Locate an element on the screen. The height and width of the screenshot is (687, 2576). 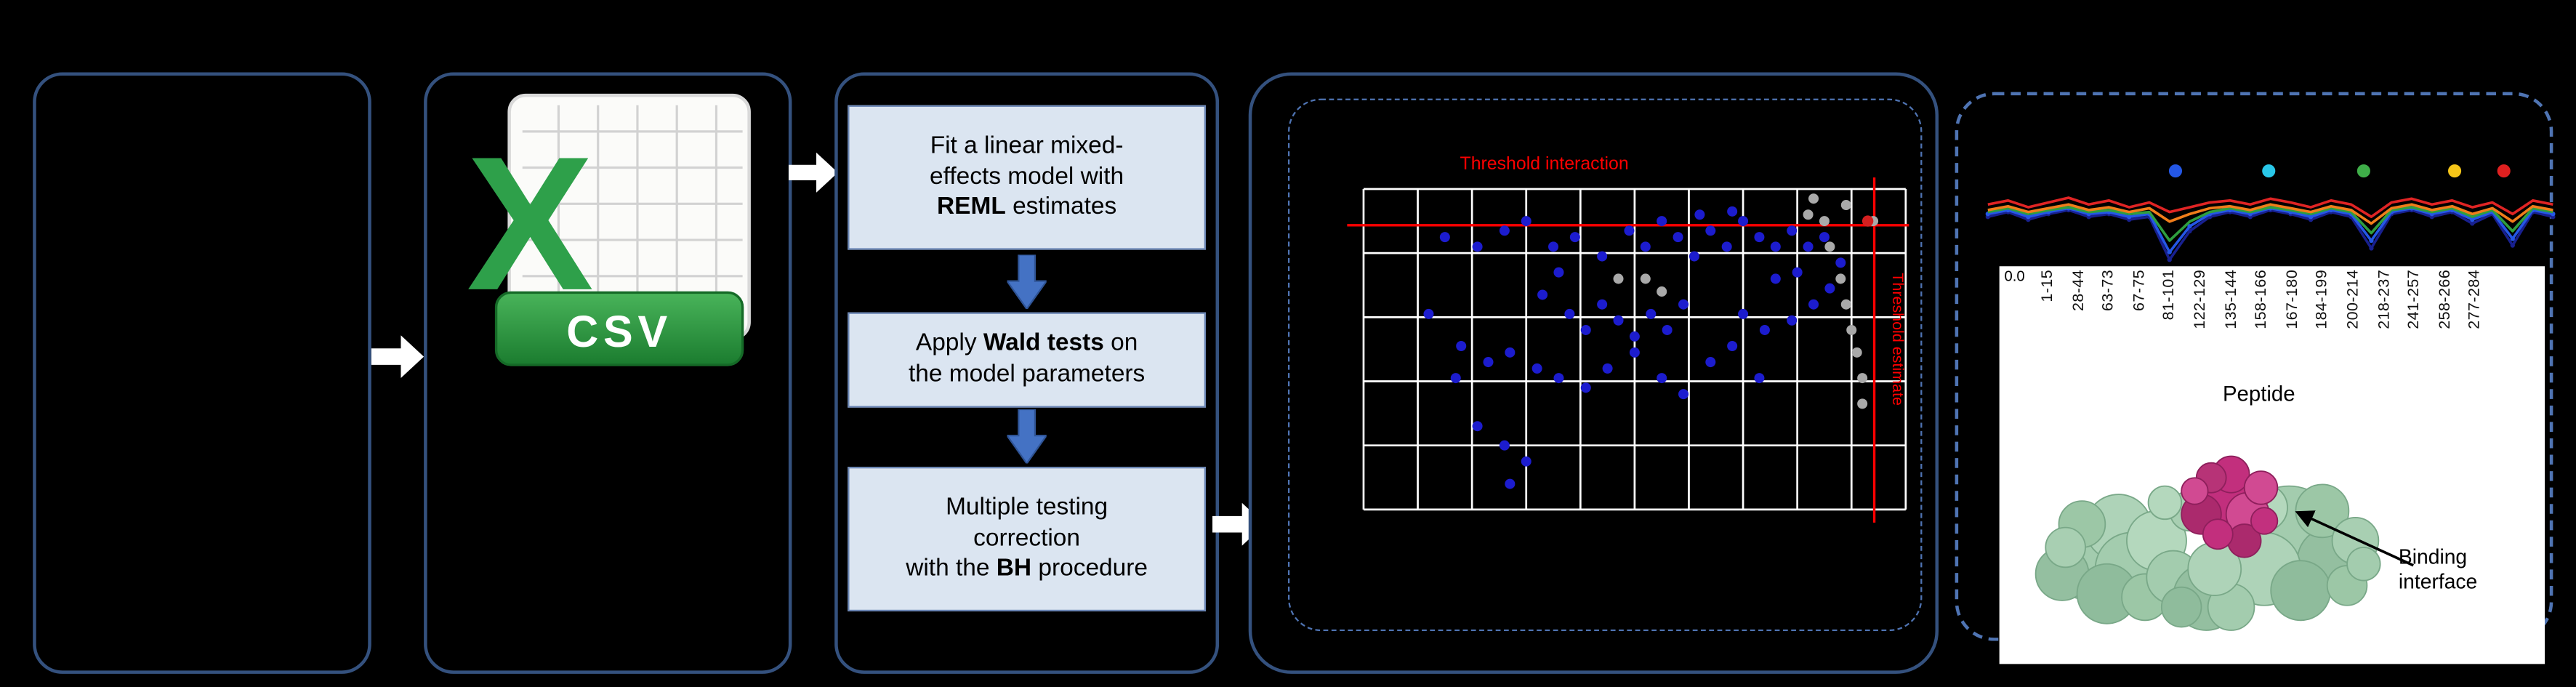
step-text-bold: REML is located at coordinates (971, 208).